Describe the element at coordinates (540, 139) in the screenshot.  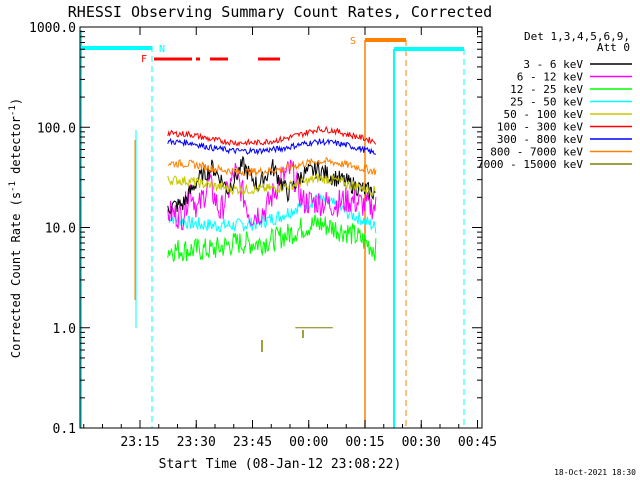
I see `legend-label-6: 300 - 800 keV` at that location.